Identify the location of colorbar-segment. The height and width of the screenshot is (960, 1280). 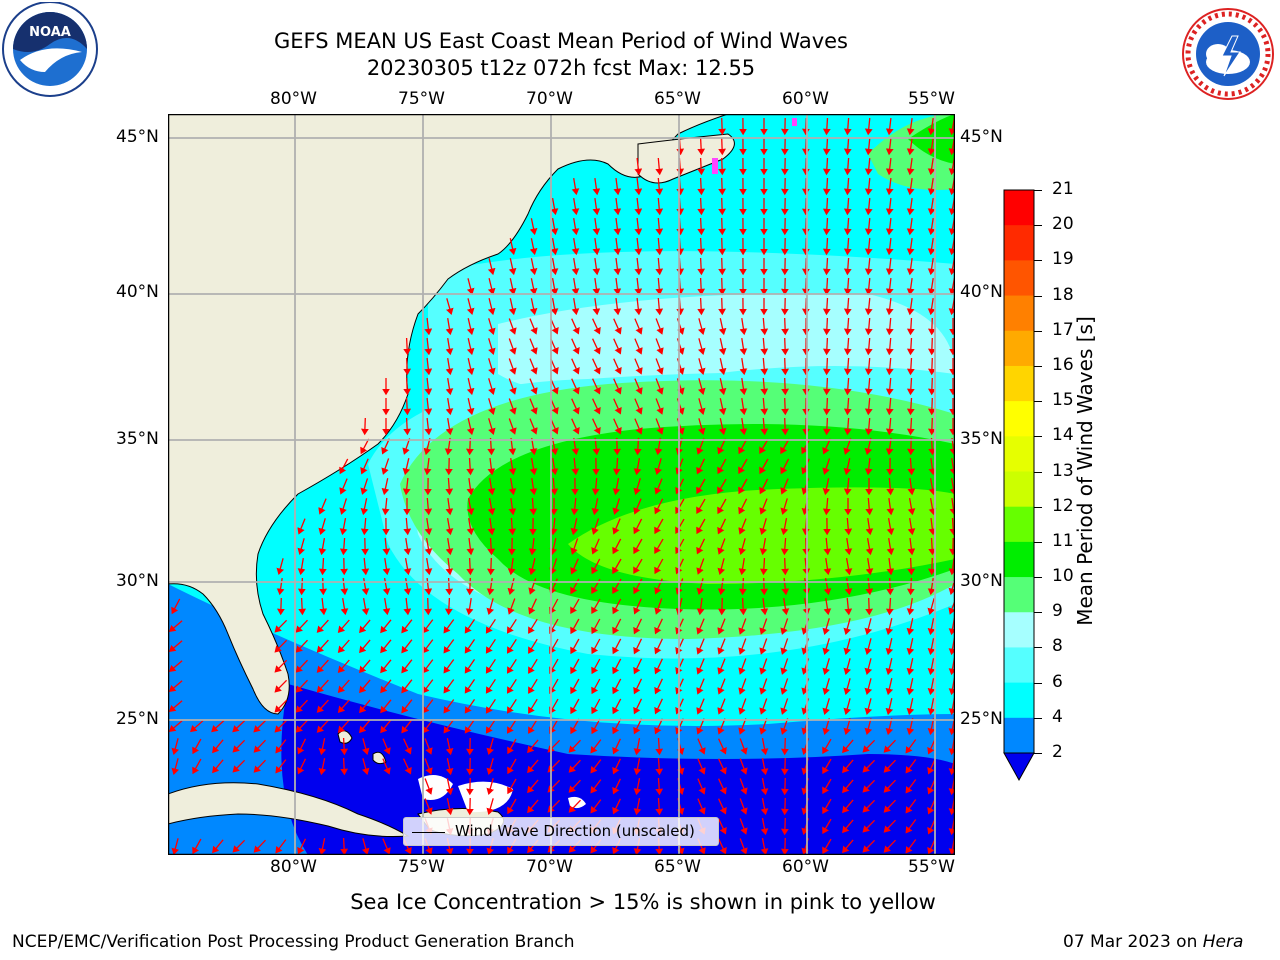
(1019, 348).